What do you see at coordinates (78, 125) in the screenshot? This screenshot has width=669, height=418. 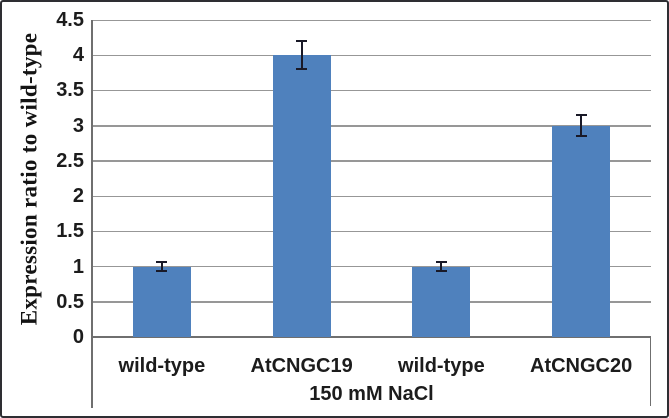 I see `y-tick-label: 3` at bounding box center [78, 125].